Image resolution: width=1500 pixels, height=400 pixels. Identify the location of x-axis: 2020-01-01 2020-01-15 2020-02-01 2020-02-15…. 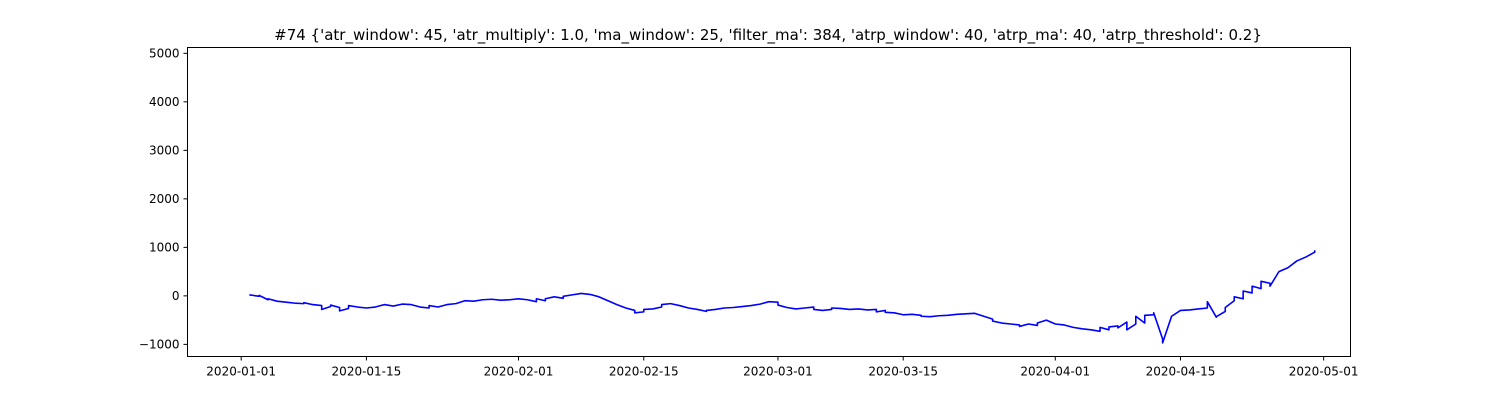
(782, 367).